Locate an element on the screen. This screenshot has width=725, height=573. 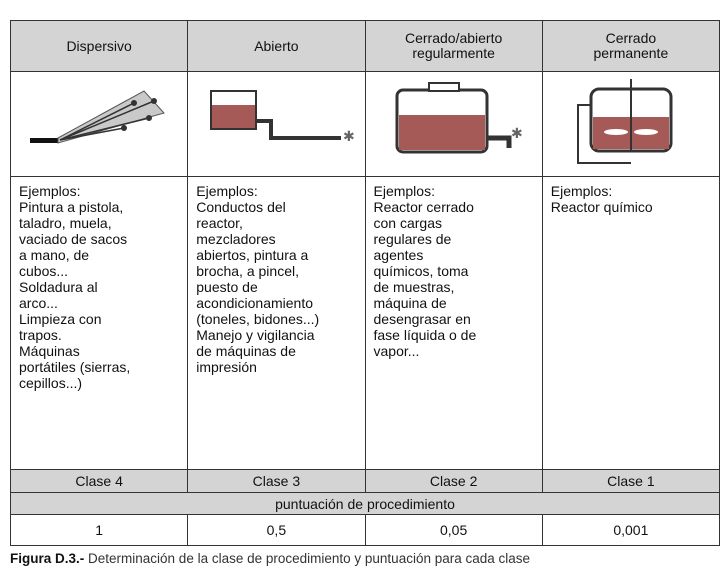
example-line: Conductos del is located at coordinates (241, 207).